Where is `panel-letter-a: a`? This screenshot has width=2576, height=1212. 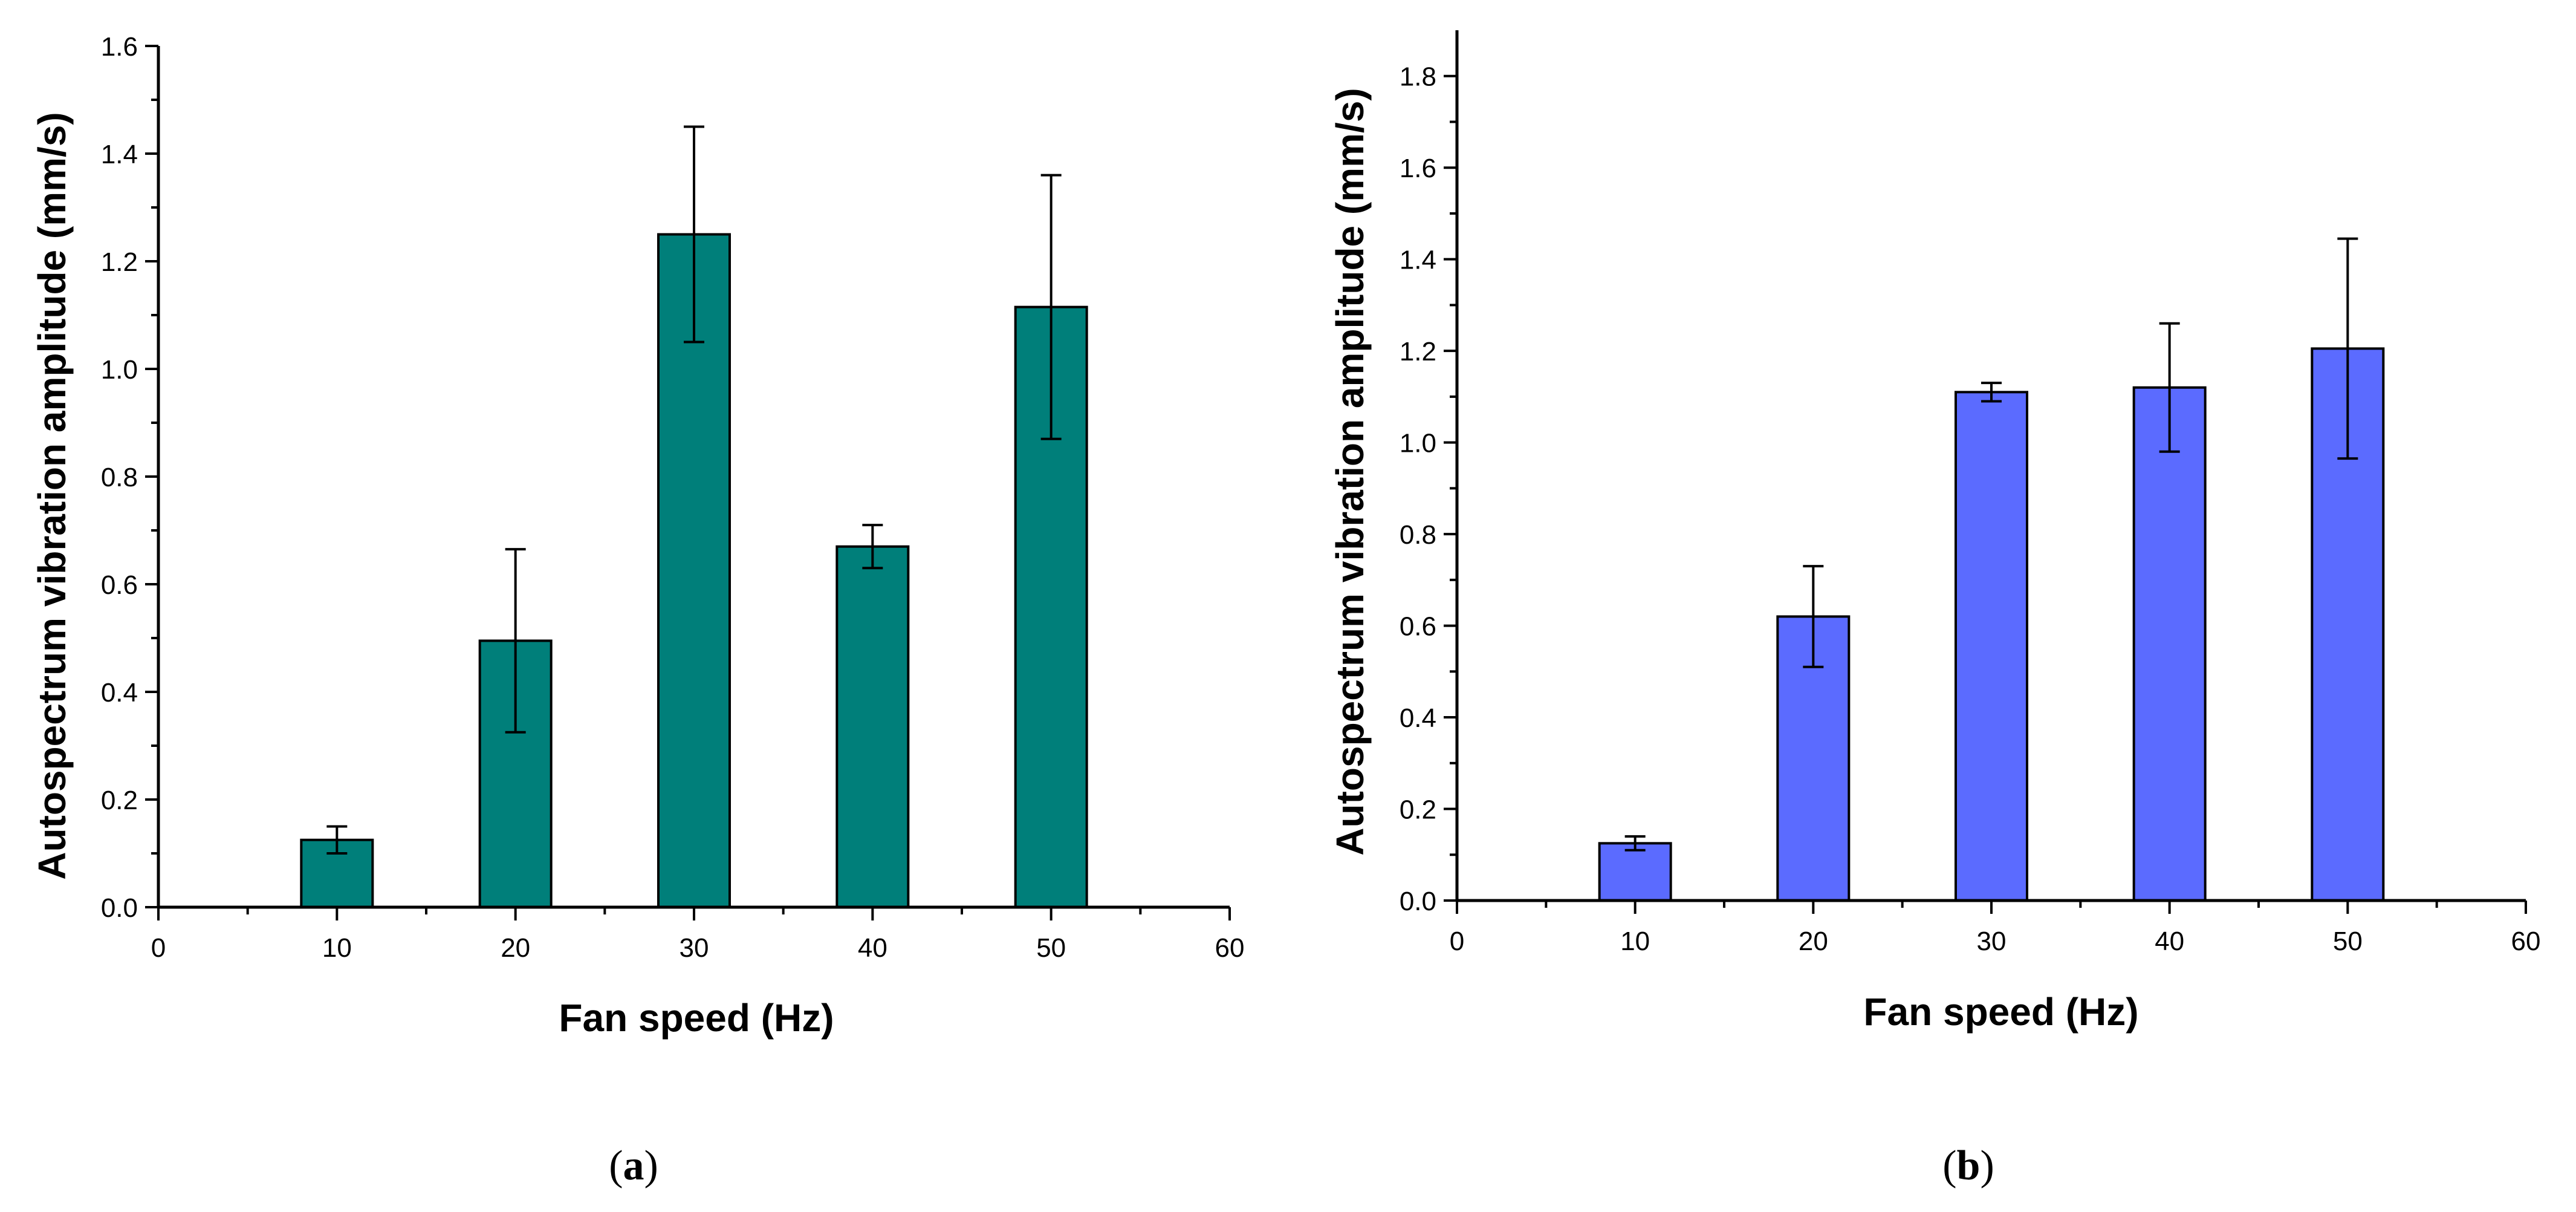 panel-letter-a: a is located at coordinates (634, 1165).